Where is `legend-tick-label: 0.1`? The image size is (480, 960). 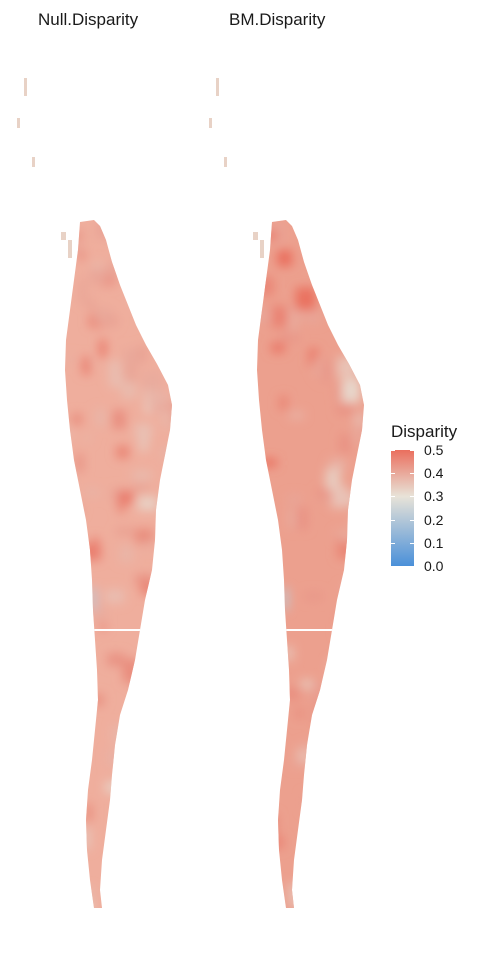
legend-tick-label: 0.1 is located at coordinates (434, 542).